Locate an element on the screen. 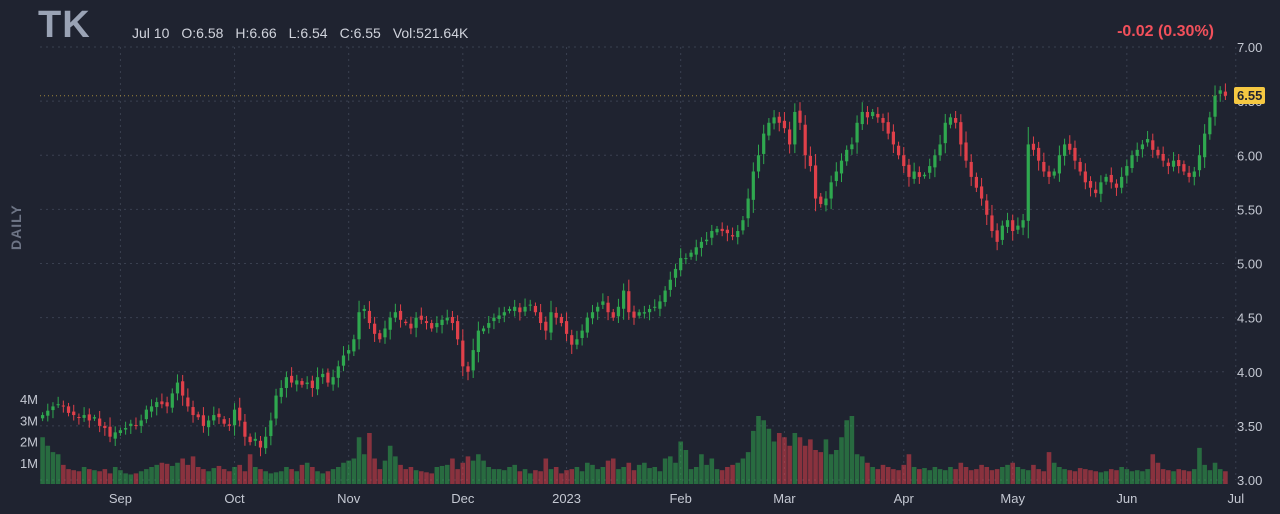  volume-bars is located at coordinates (634, 450).